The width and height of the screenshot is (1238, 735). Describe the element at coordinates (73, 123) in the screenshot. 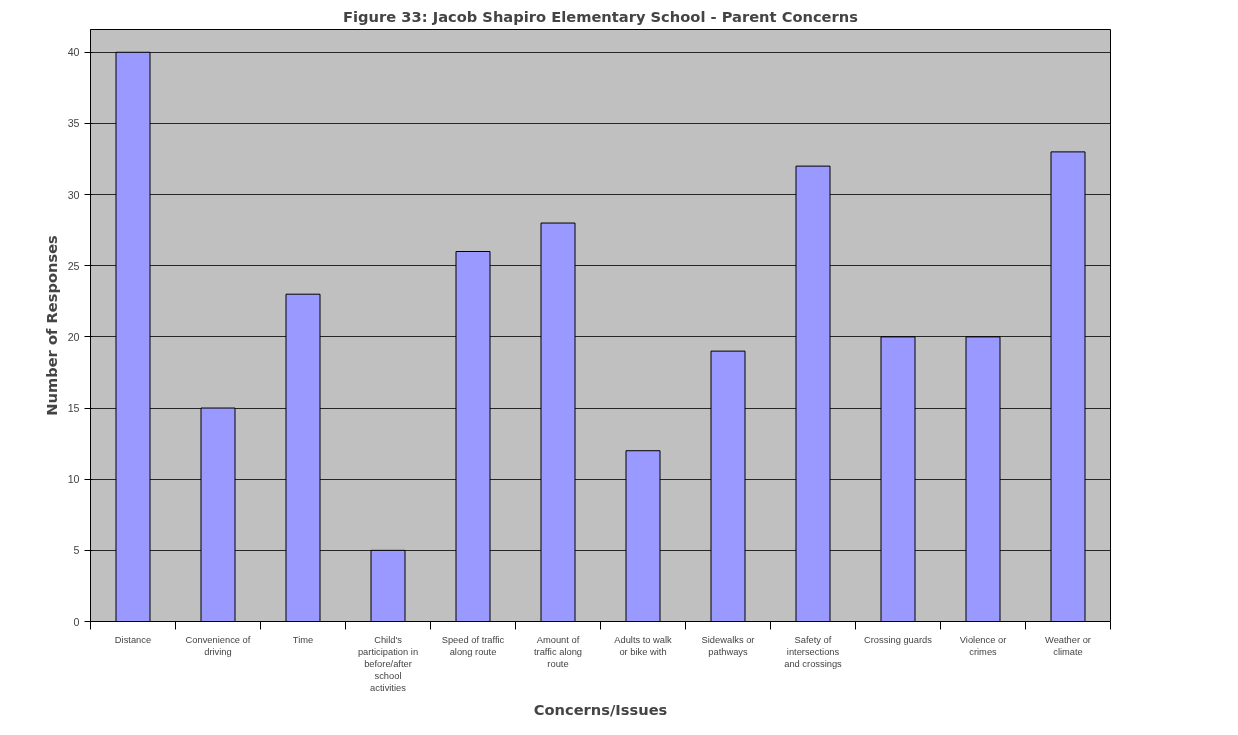

I see `y-tick-label: 35` at that location.